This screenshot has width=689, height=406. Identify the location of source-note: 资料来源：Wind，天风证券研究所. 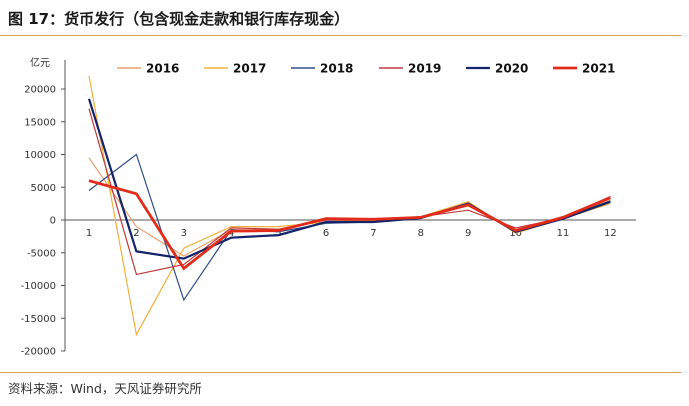
(105, 388).